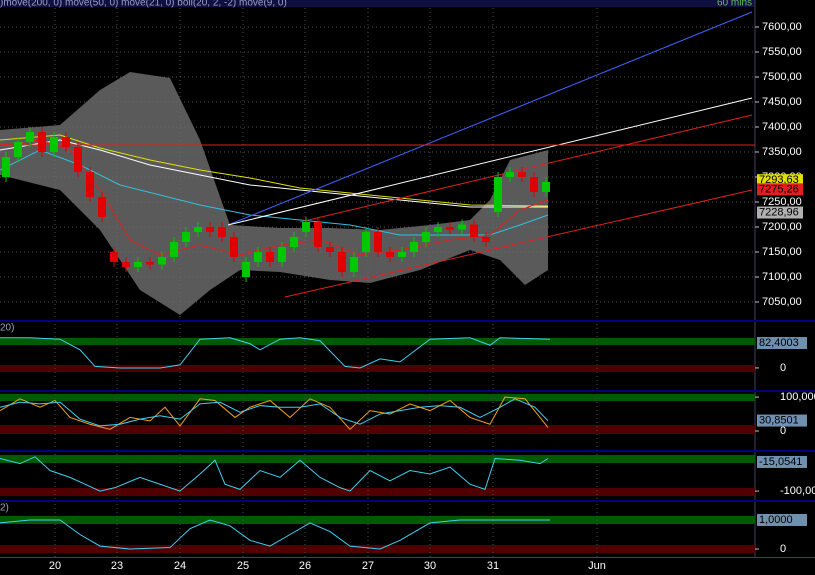  What do you see at coordinates (55, 566) in the screenshot?
I see `x-tick-label: 20` at bounding box center [55, 566].